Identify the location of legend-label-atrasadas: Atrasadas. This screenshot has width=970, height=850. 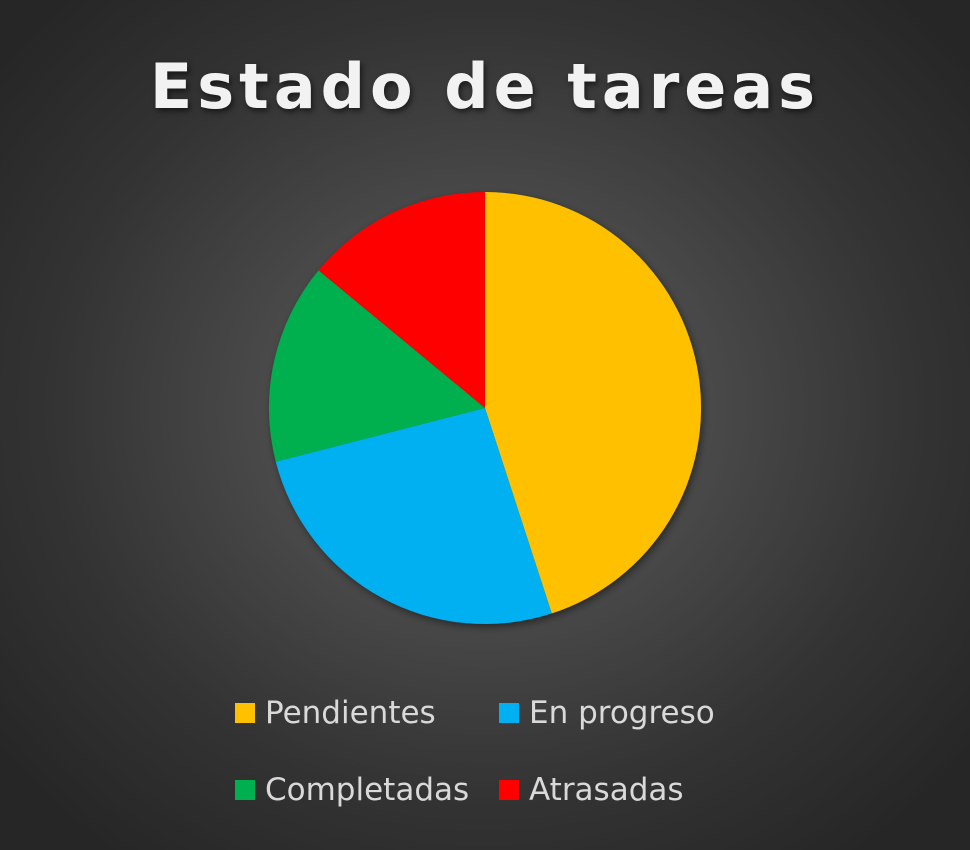
(606, 790).